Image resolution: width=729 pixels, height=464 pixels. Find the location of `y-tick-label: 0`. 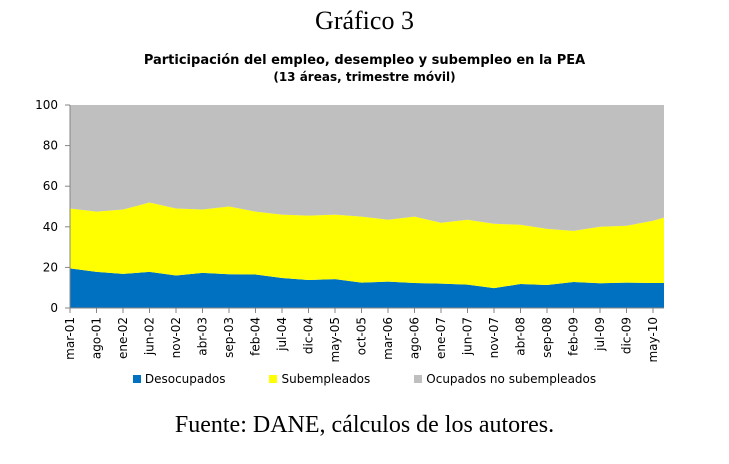

y-tick-label: 0 is located at coordinates (54, 308).